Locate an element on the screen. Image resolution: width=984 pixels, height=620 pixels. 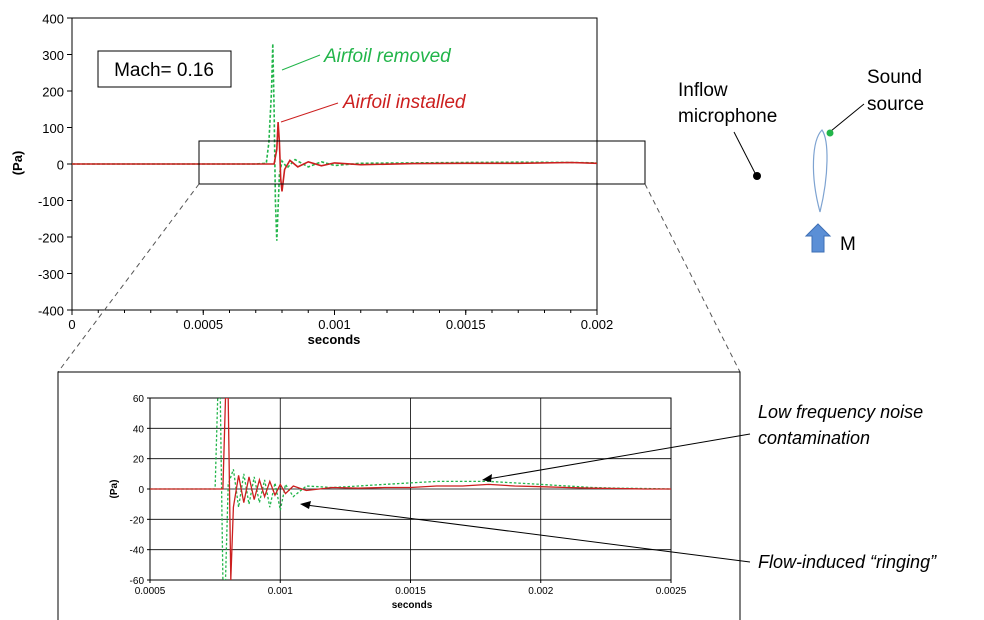
sound-source-label-line2: source is located at coordinates (895, 104).